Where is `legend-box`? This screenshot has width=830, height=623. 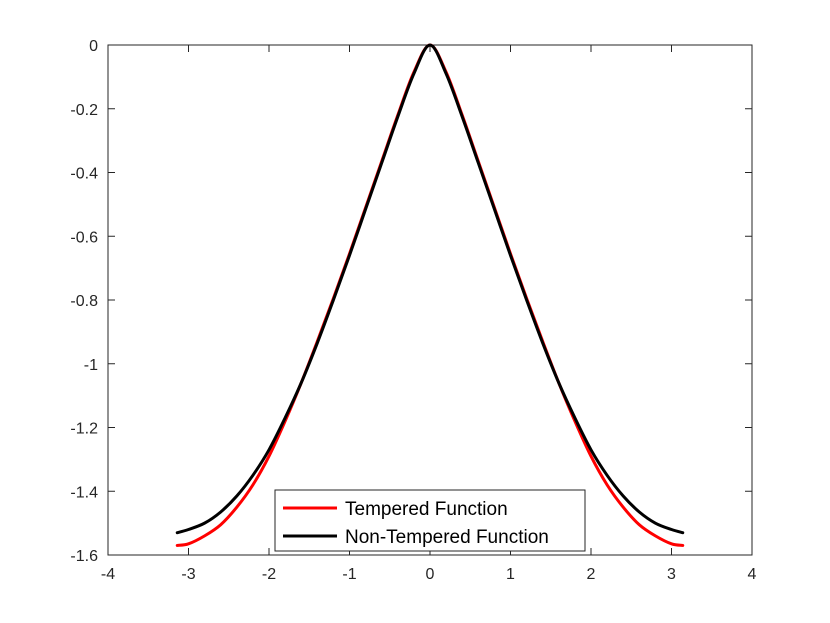 legend-box is located at coordinates (430, 520).